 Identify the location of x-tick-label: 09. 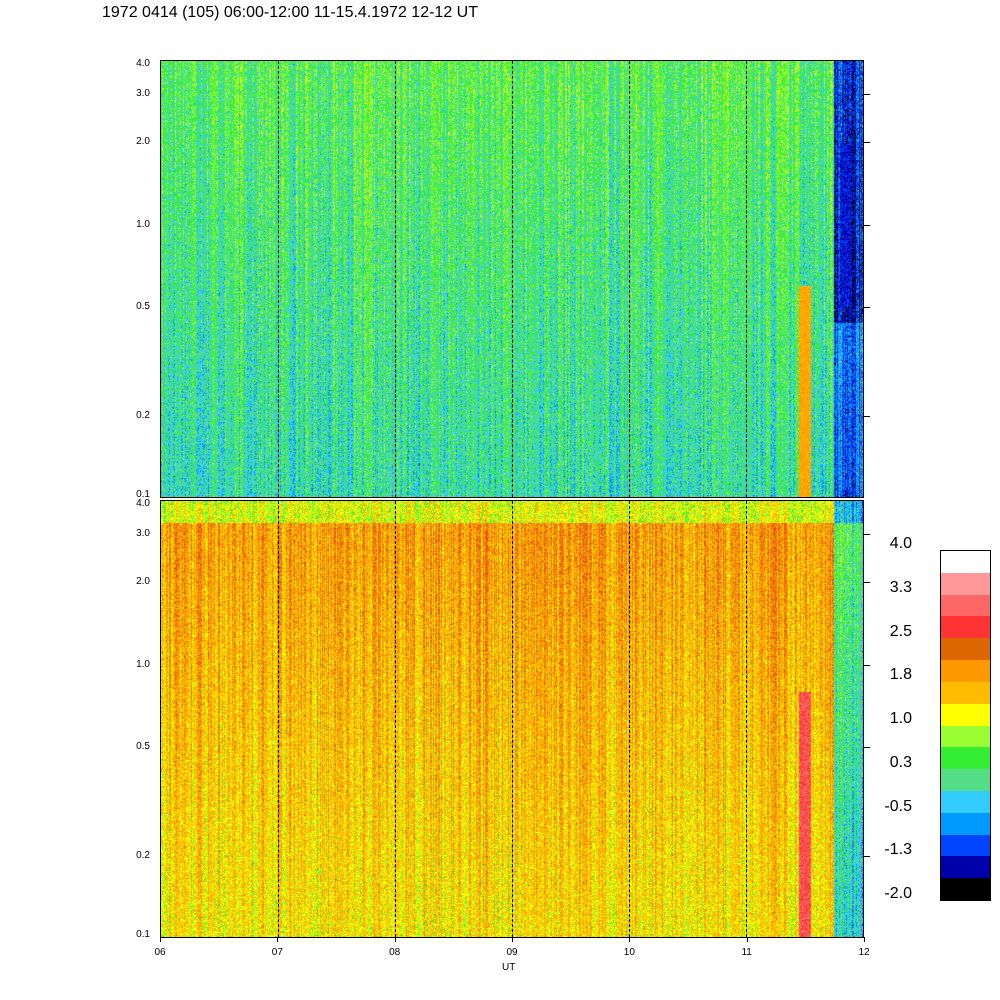
(512, 952).